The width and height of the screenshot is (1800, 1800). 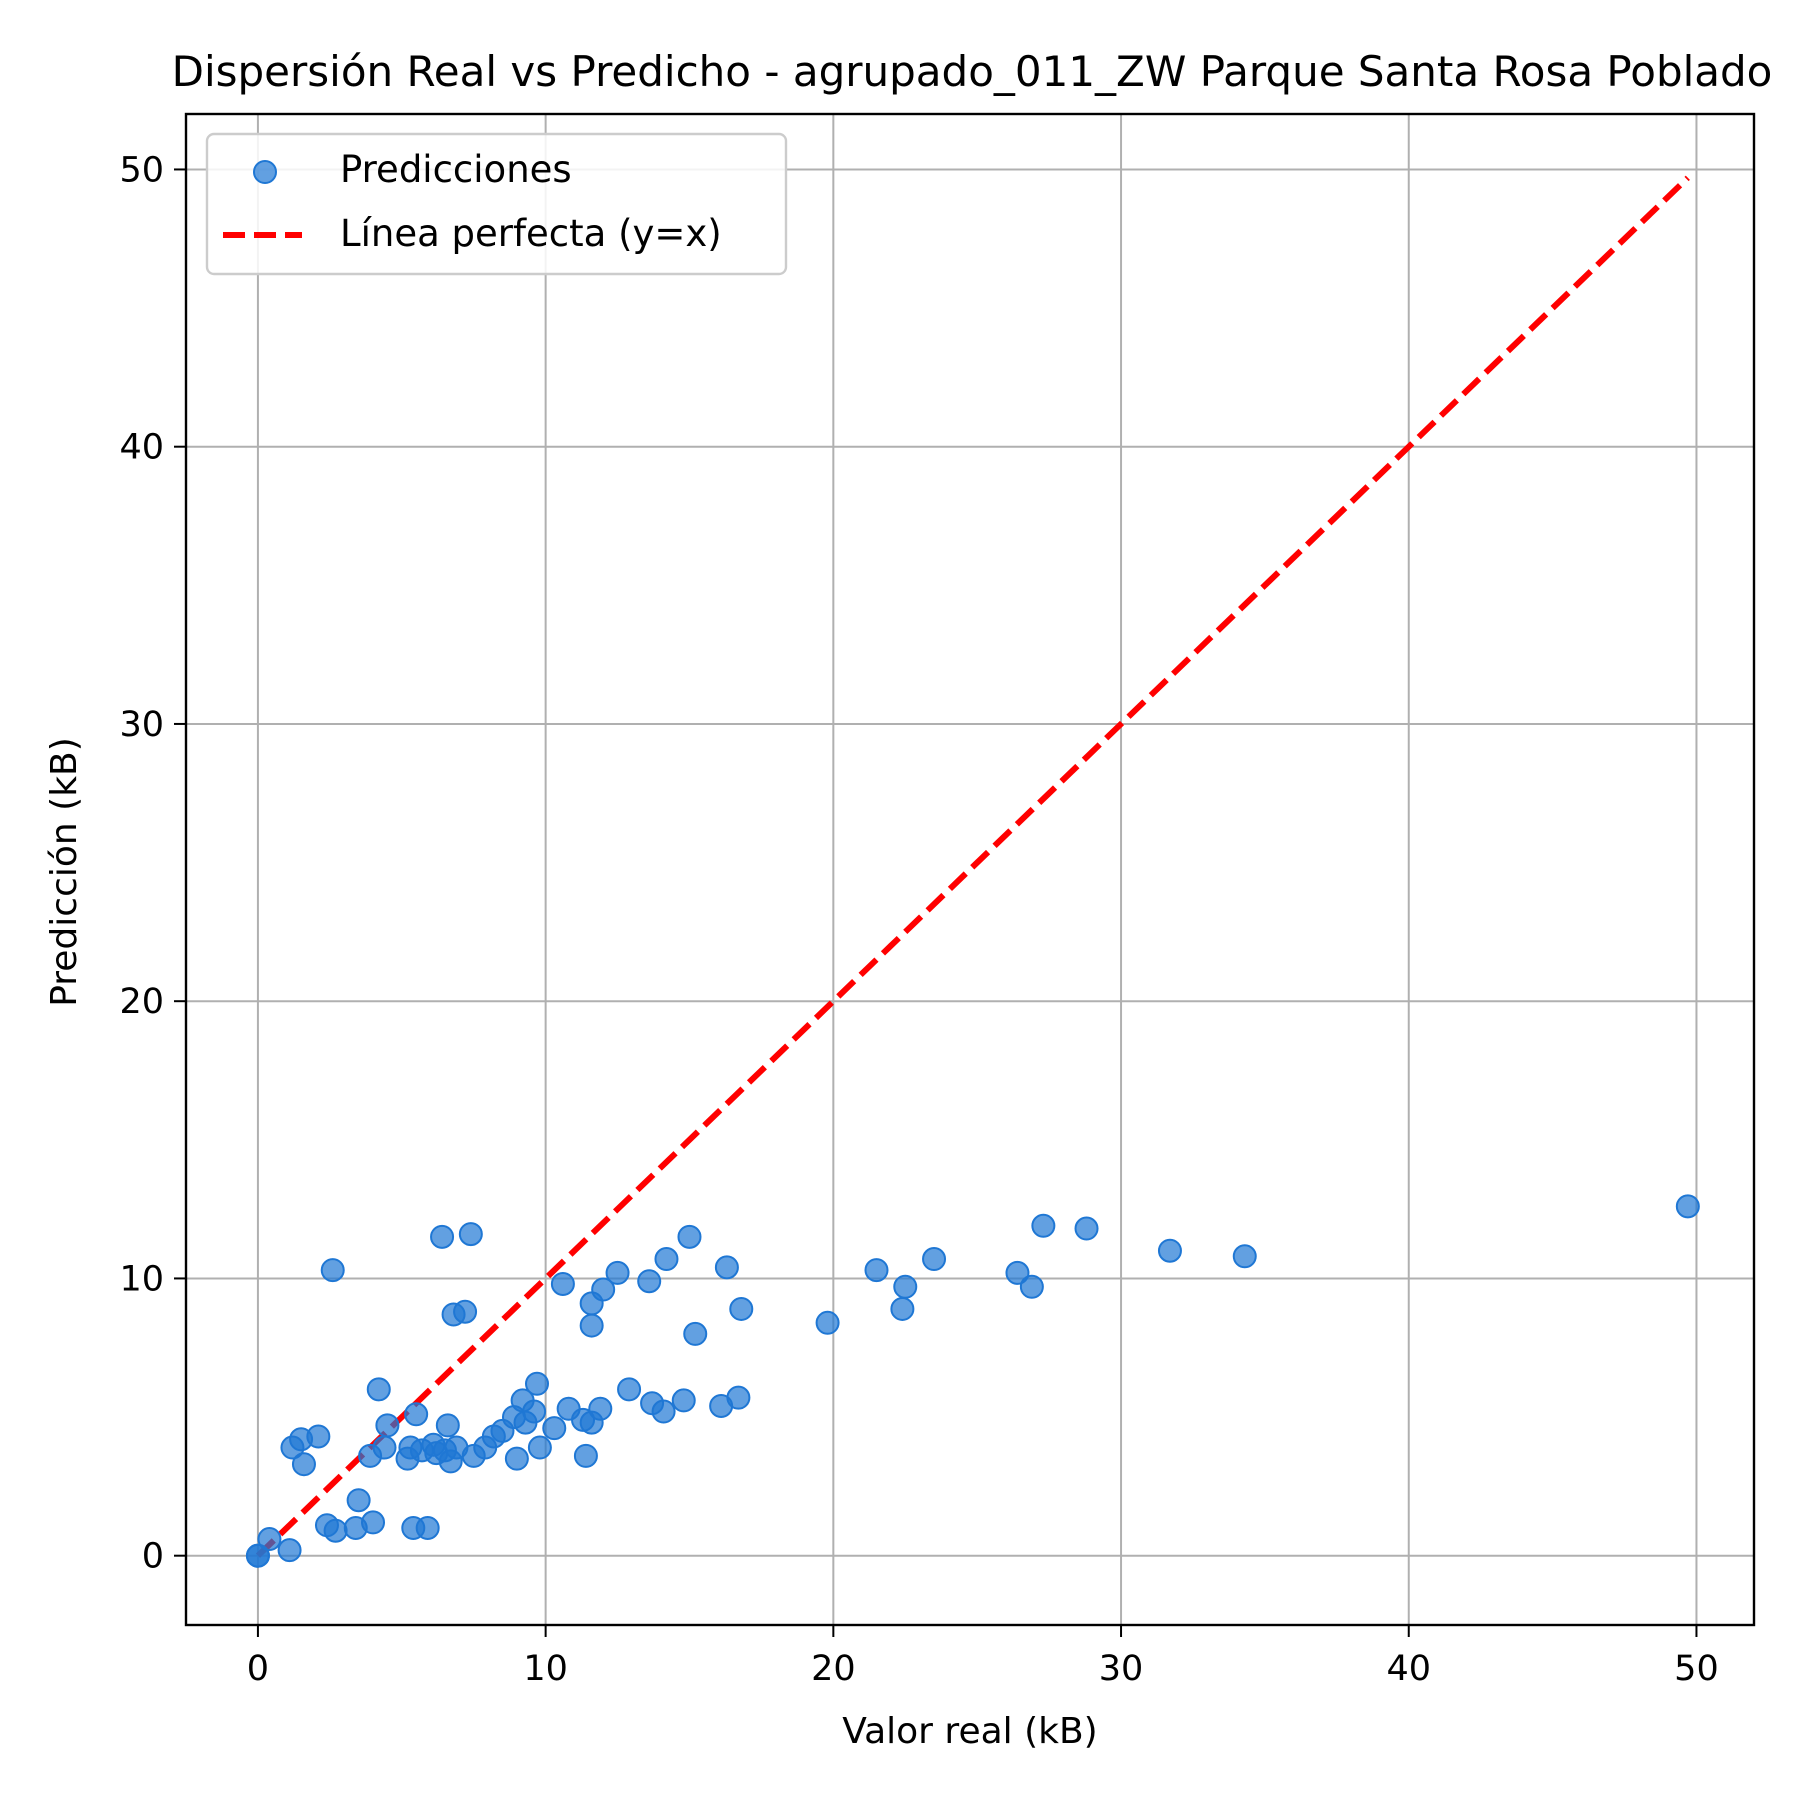 I want to click on y-tick-label: 50, so click(x=141, y=170).